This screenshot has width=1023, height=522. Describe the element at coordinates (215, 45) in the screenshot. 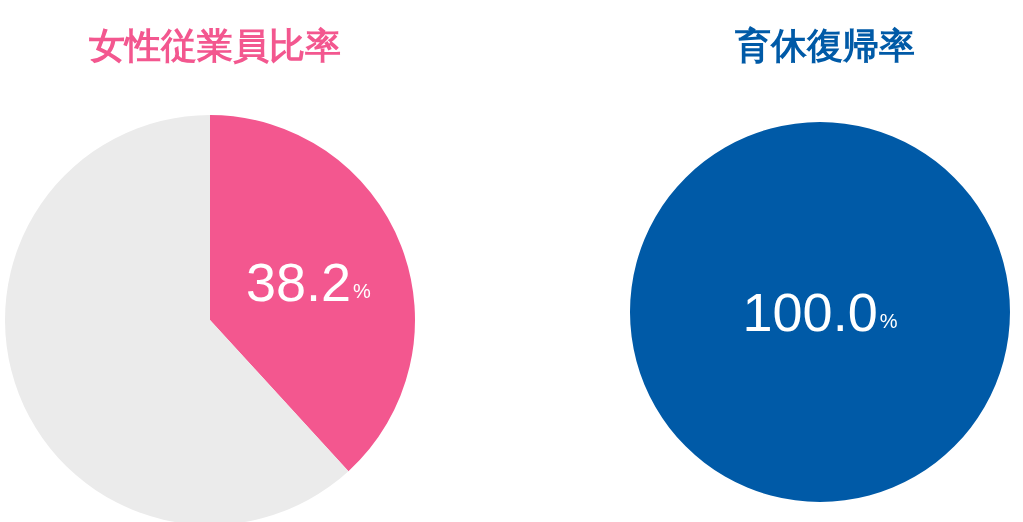

I see `chart-title: 女性従業員比率` at that location.